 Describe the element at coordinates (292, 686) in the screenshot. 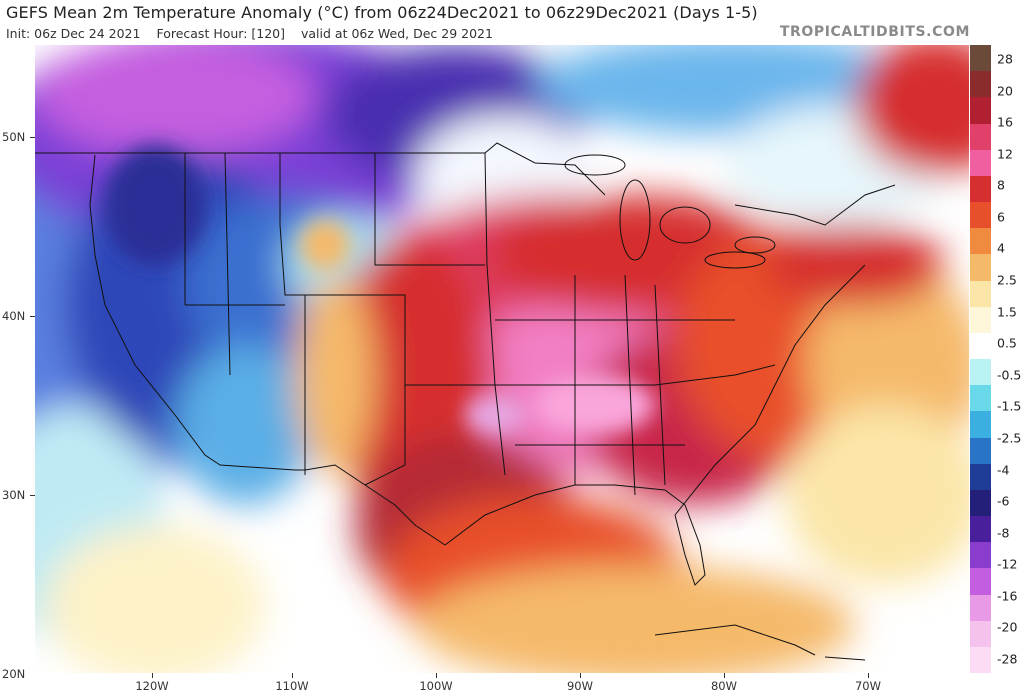

I see `lon-label-110w: 110W` at that location.